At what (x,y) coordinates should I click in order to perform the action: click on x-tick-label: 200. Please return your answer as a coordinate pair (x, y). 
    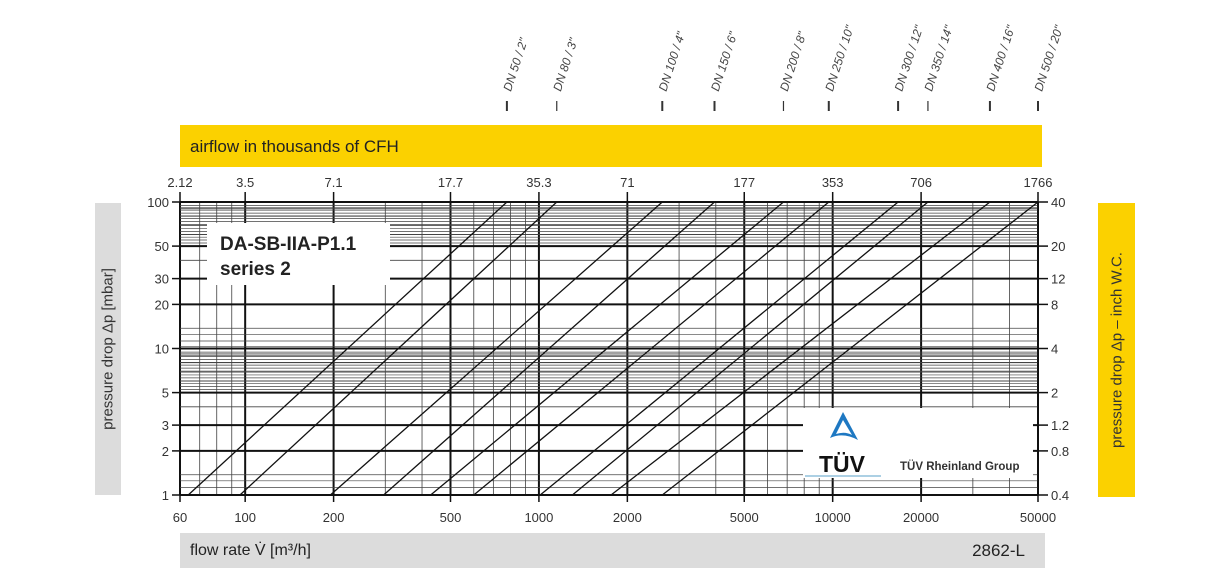
    Looking at the image, I should click on (334, 517).